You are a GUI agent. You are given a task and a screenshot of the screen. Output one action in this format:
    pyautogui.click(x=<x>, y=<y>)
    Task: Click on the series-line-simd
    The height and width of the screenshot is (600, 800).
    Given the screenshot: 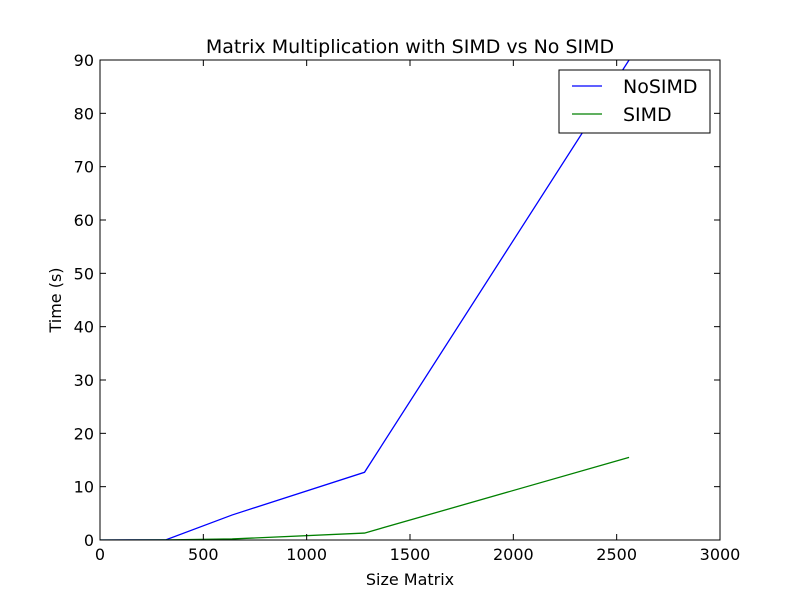 What is the action you would take?
    pyautogui.click(x=365, y=498)
    